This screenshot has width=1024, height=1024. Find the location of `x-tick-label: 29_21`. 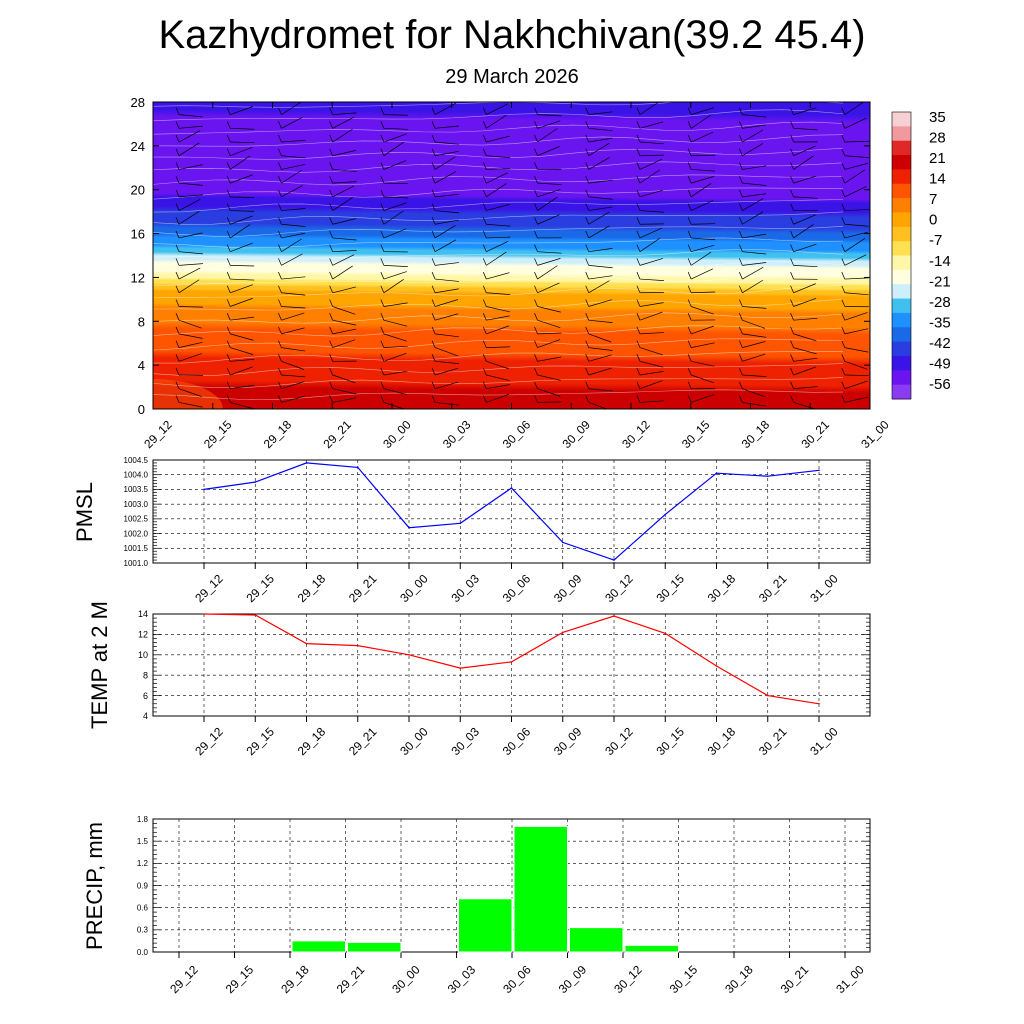

x-tick-label: 29_21 is located at coordinates (363, 588).